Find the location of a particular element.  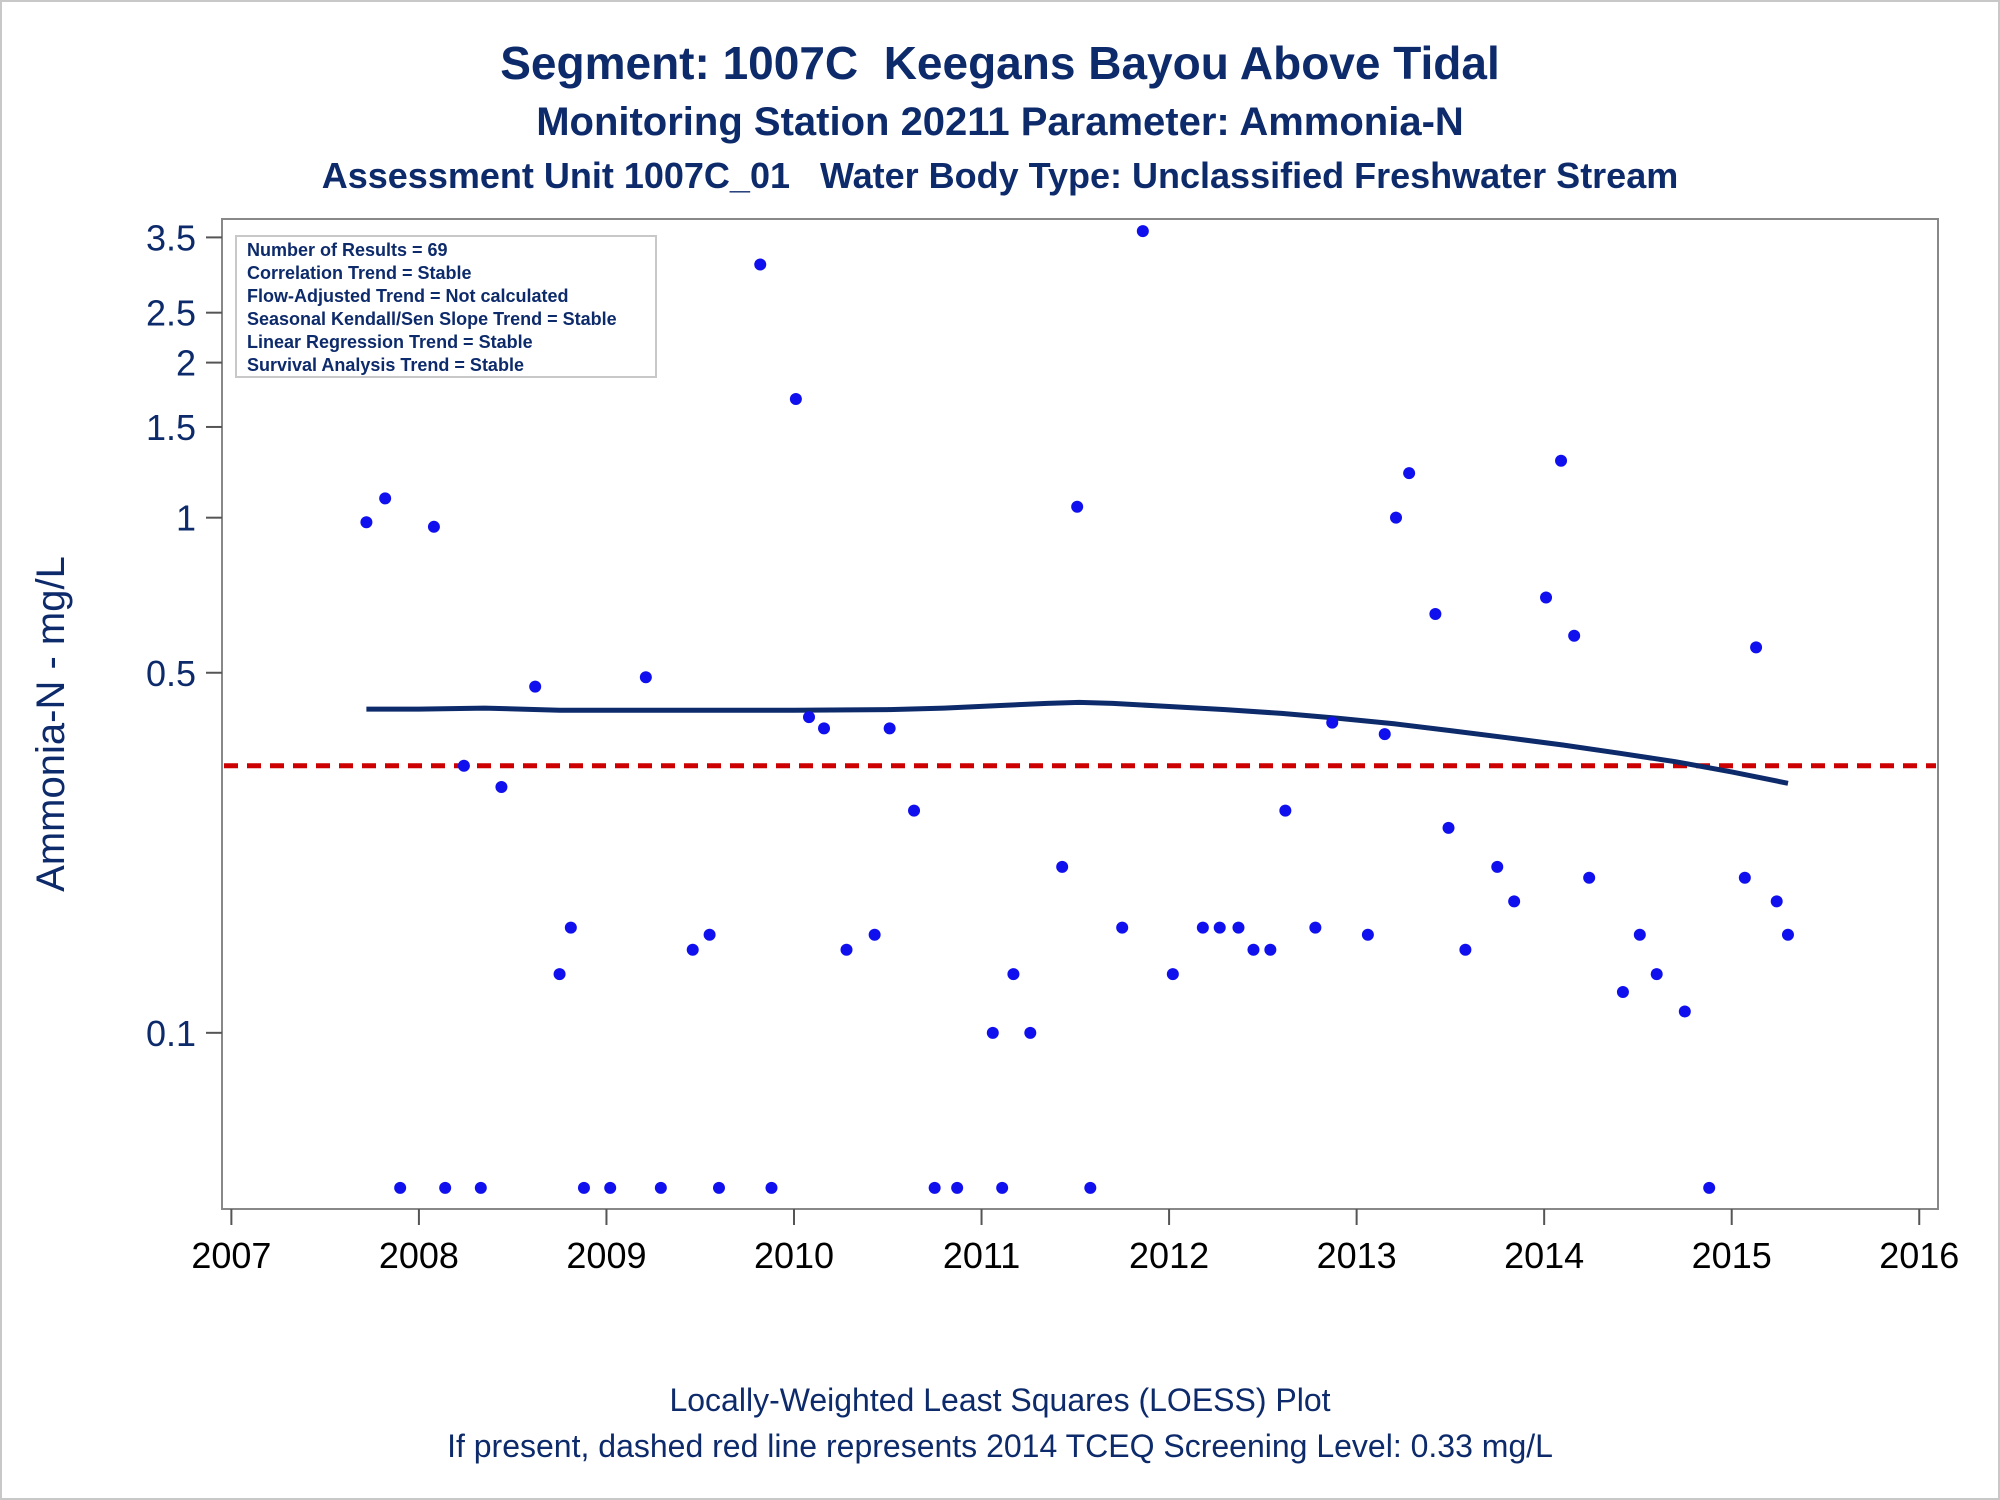

y-tick-label: 2.5 is located at coordinates (171, 313).